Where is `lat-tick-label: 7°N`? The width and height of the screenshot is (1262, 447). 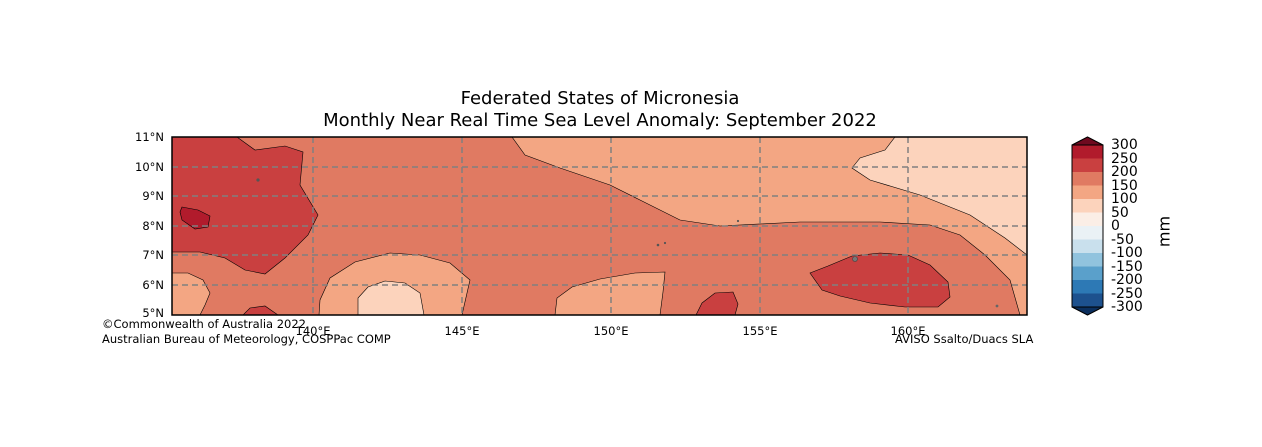
lat-tick-label: 7°N is located at coordinates (153, 255).